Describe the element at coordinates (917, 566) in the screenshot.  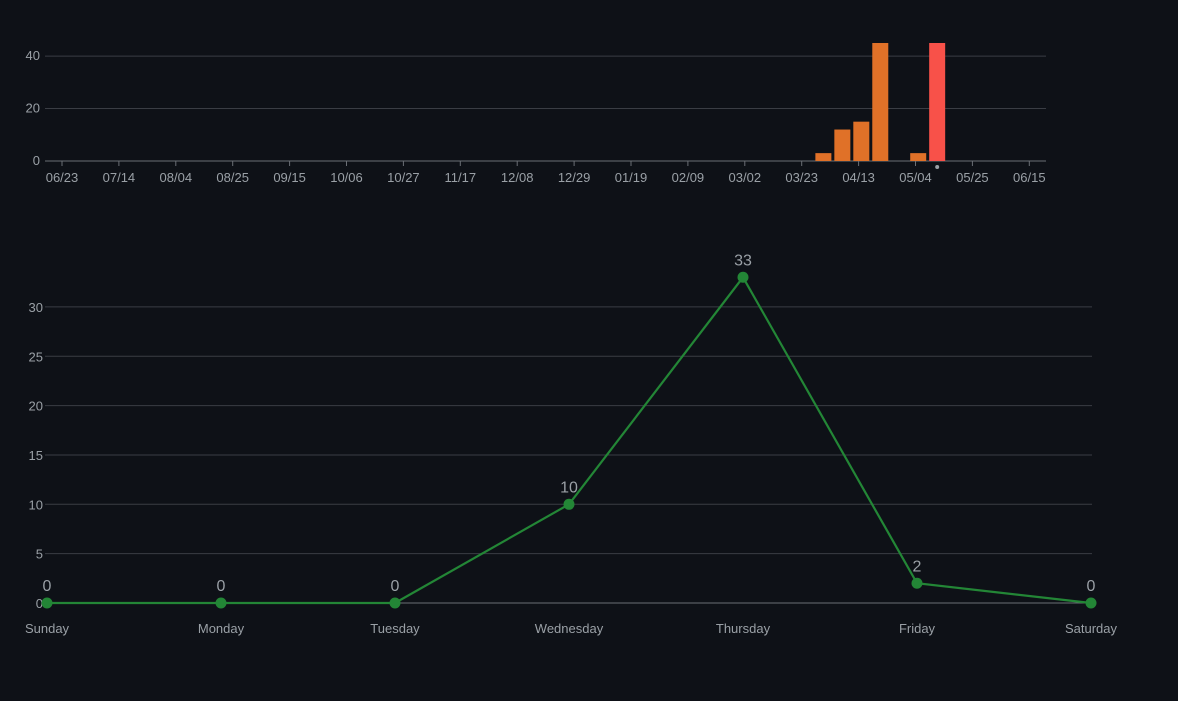
I see `line-chart-data-label: 2` at that location.